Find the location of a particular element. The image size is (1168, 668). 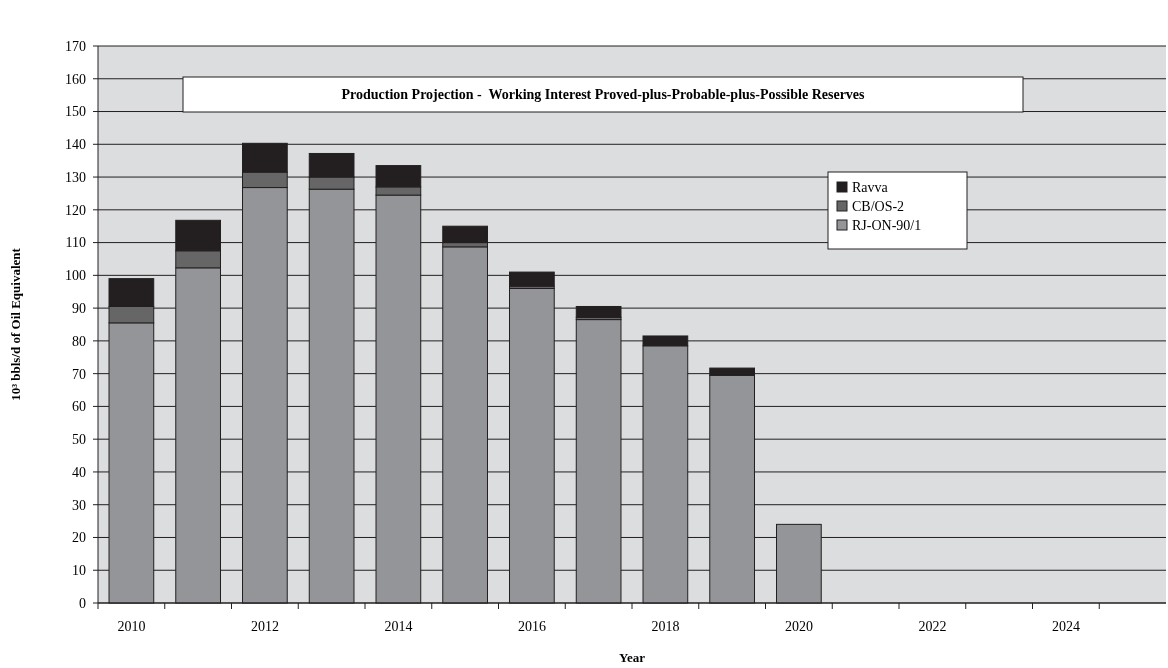

y-tick-label: 130 is located at coordinates (75, 177).